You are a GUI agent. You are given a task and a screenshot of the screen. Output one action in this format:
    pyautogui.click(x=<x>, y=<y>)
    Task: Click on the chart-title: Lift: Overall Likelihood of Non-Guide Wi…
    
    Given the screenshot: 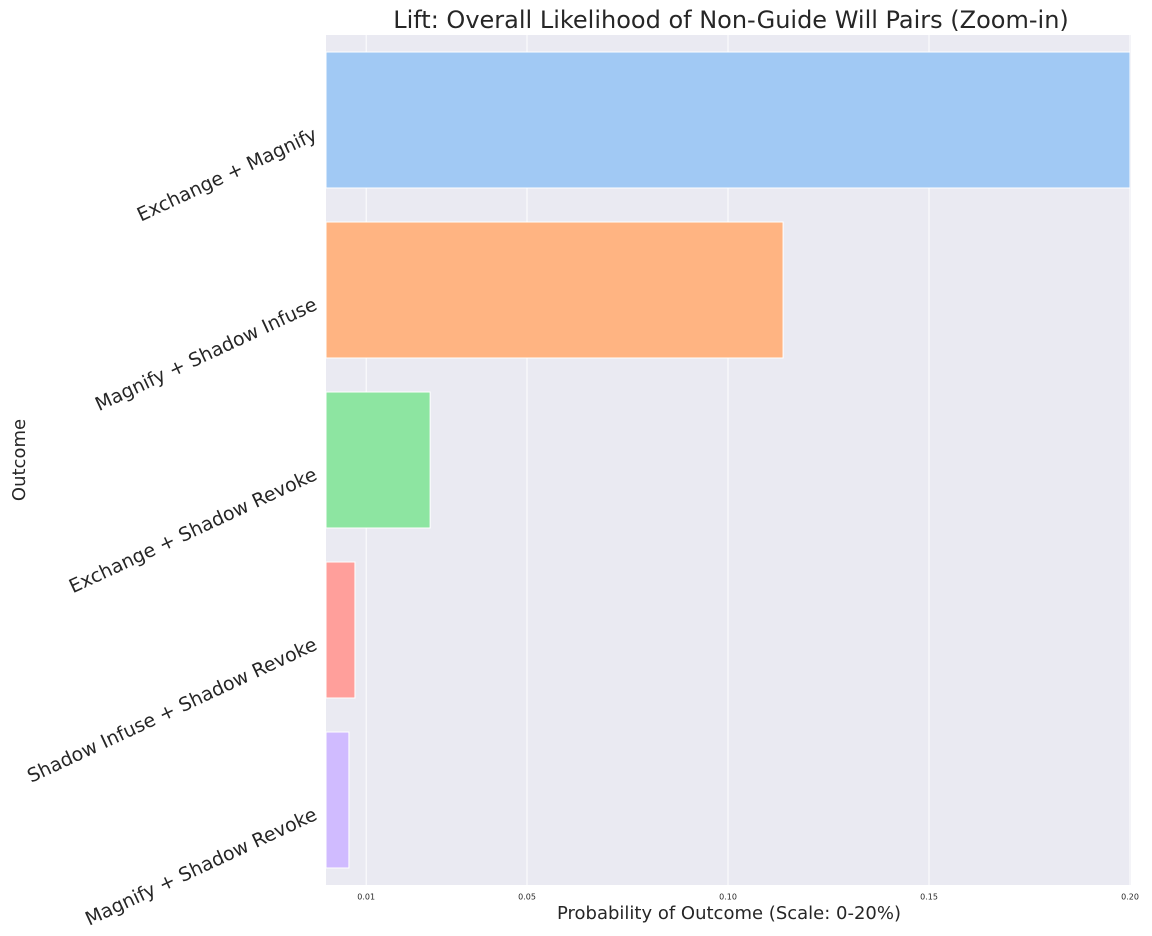 What is the action you would take?
    pyautogui.click(x=731, y=20)
    